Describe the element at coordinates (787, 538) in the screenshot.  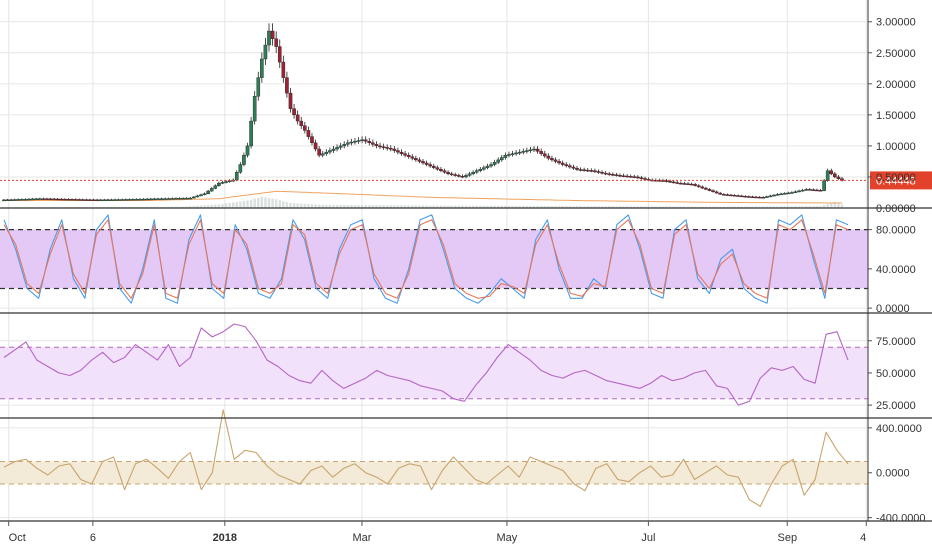
I see `x-tick-label: Sep` at that location.